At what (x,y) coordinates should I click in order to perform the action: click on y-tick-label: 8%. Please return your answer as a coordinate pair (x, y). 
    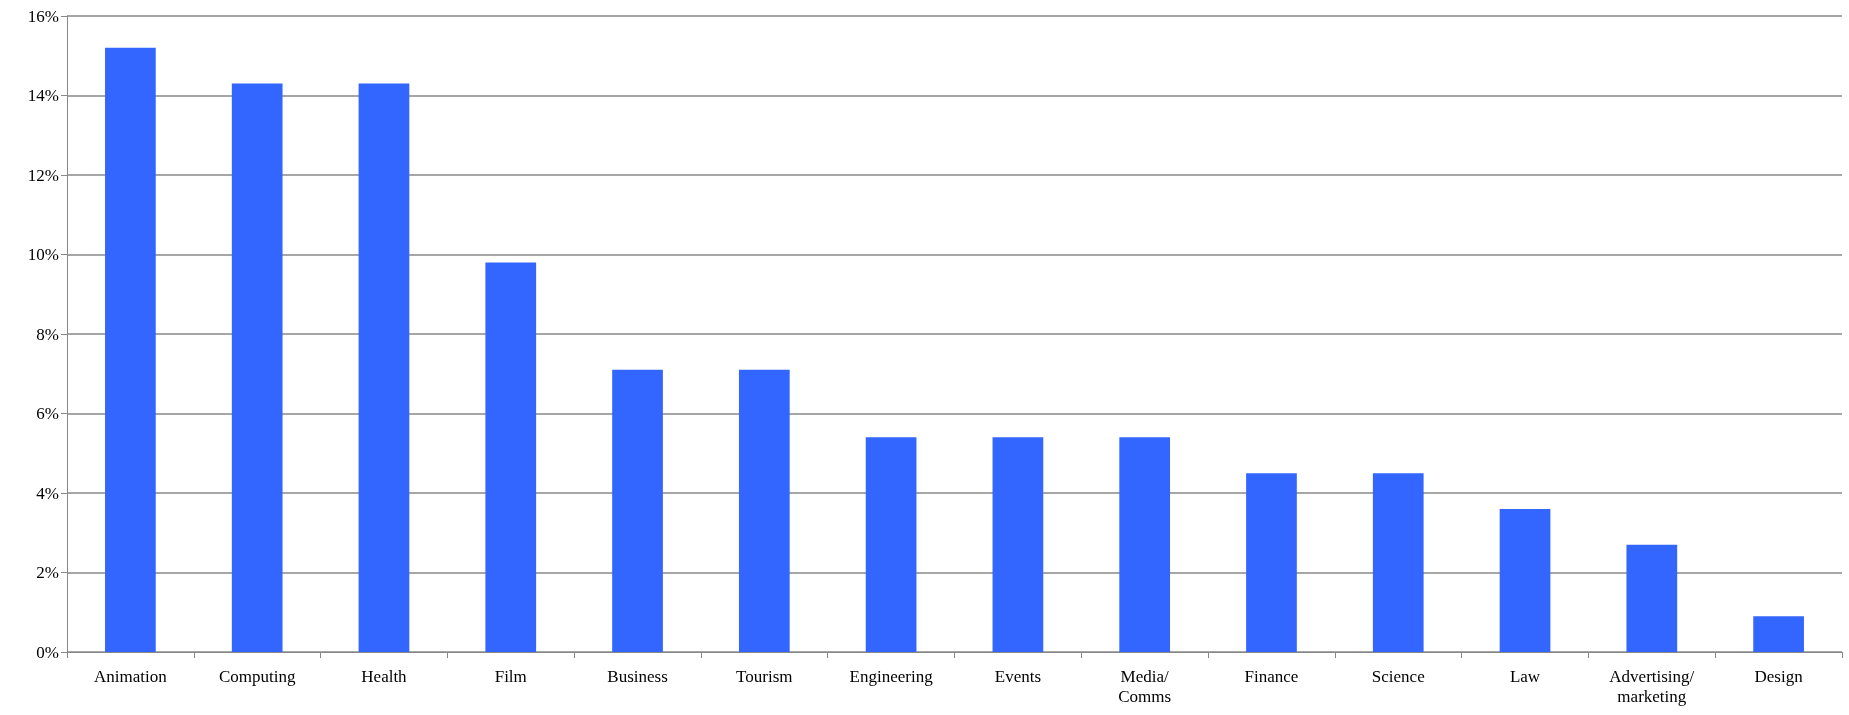
    Looking at the image, I should click on (47, 334).